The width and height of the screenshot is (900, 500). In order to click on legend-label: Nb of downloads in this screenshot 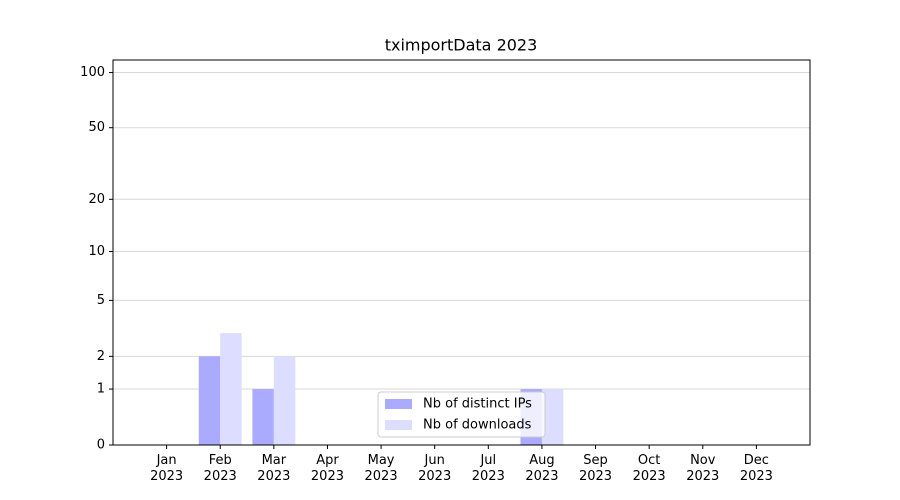, I will do `click(477, 425)`.